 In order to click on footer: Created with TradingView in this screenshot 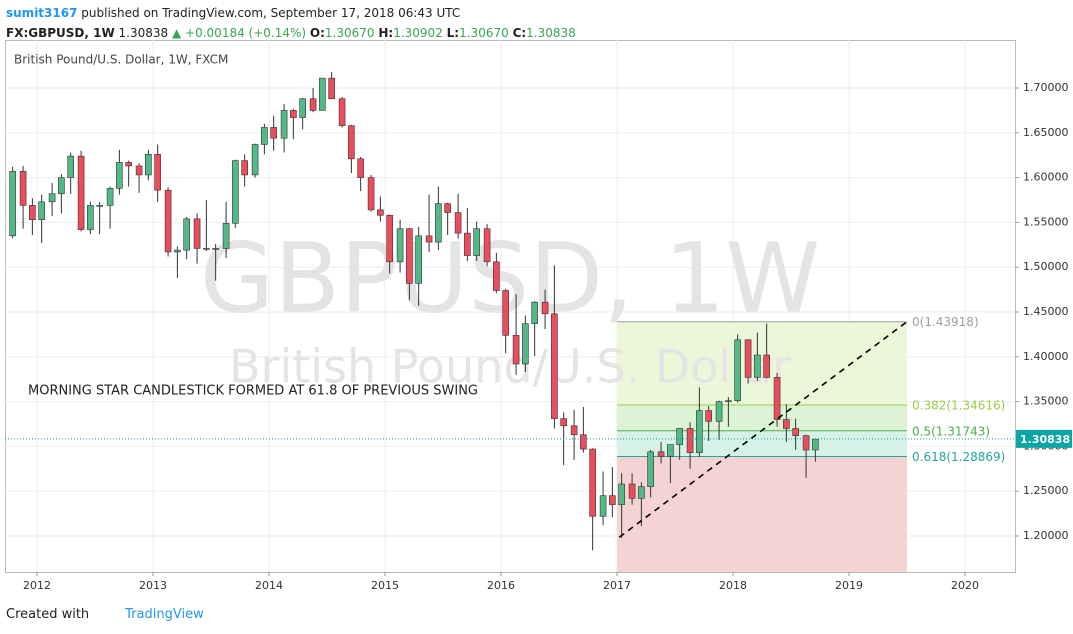, I will do `click(105, 614)`.